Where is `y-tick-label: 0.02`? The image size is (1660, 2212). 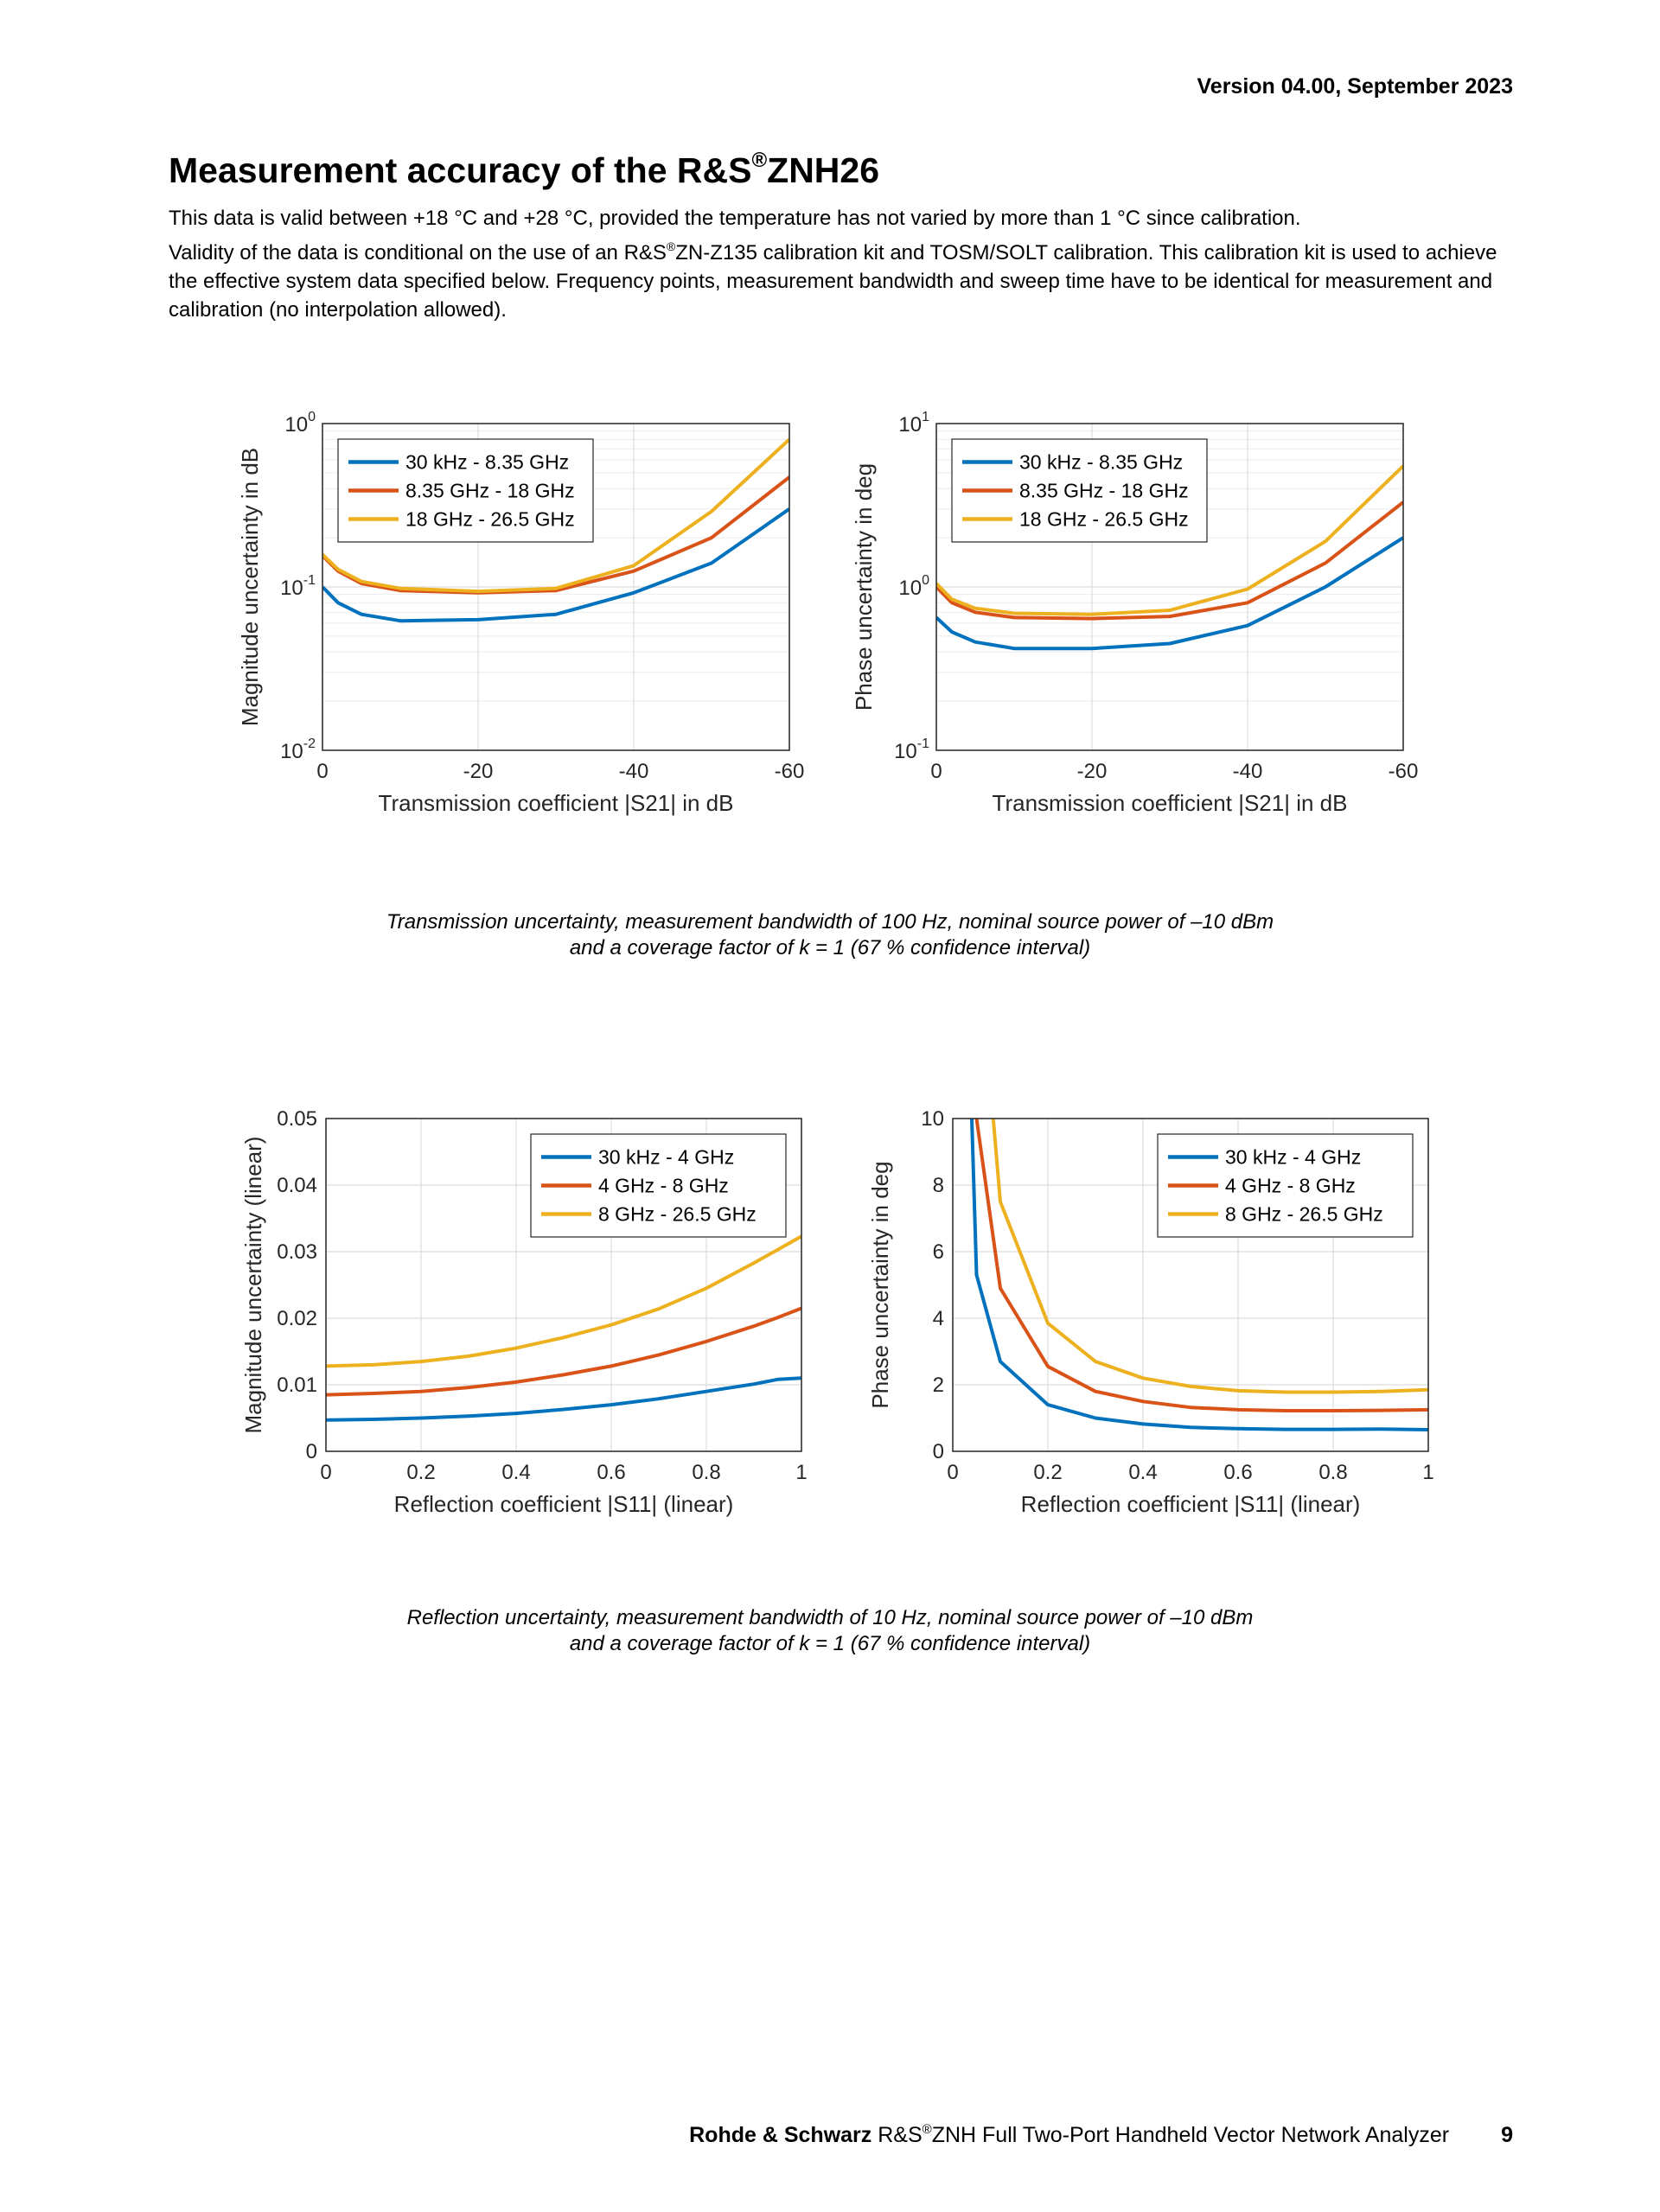
y-tick-label: 0.02 is located at coordinates (297, 1319).